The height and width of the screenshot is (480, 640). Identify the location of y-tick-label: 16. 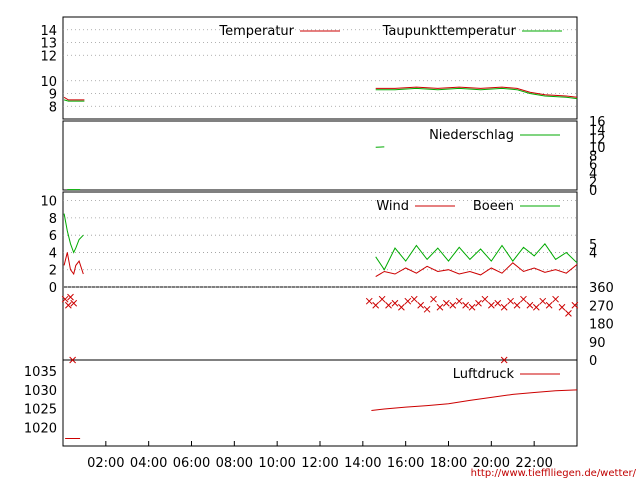
(597, 122).